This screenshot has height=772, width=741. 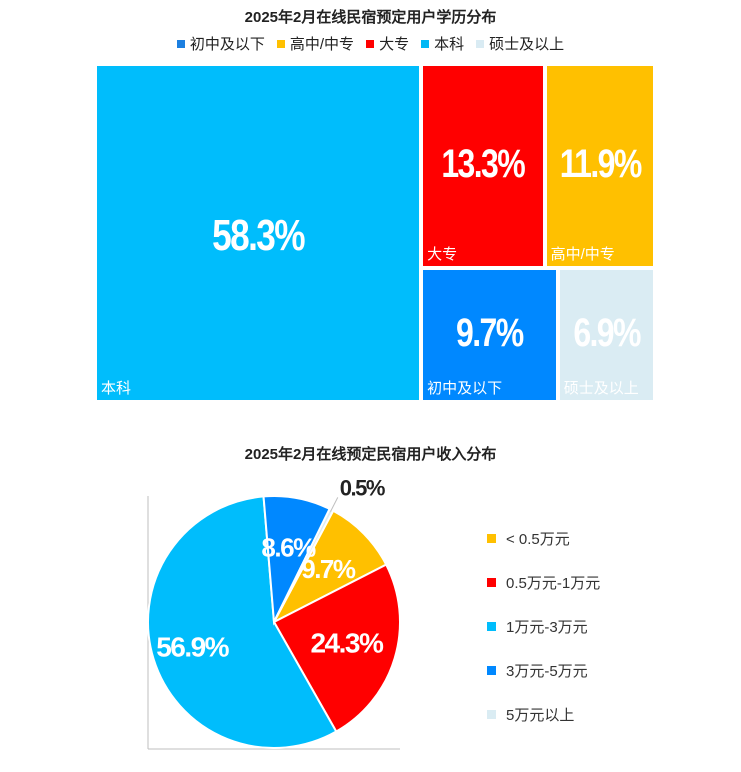 I want to click on pie-title: 2025年2月在线预定民宿用户收入分布, so click(x=370, y=454).